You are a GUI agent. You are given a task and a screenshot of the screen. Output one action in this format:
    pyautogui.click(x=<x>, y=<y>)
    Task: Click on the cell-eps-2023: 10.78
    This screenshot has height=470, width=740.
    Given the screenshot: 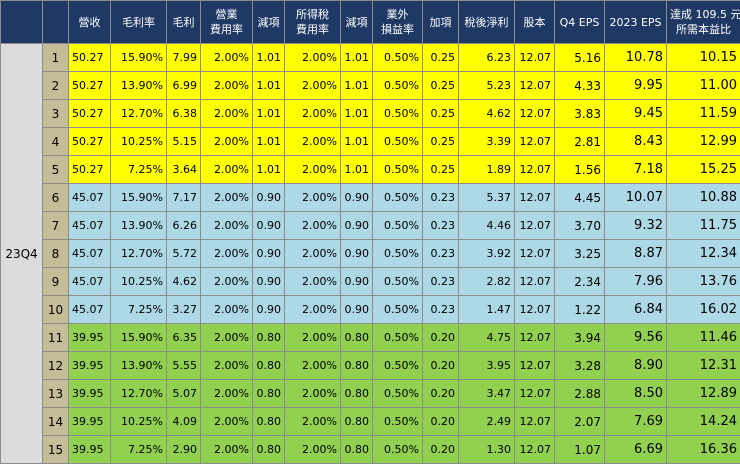 What is the action you would take?
    pyautogui.click(x=635, y=57)
    